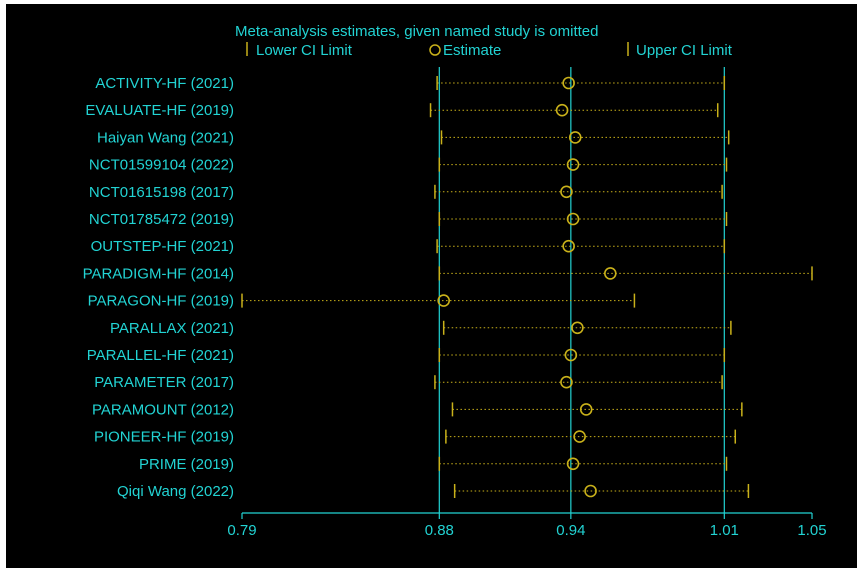  Describe the element at coordinates (417, 409) in the screenshot. I see `study-row: PARAMOUNT (2012)` at that location.